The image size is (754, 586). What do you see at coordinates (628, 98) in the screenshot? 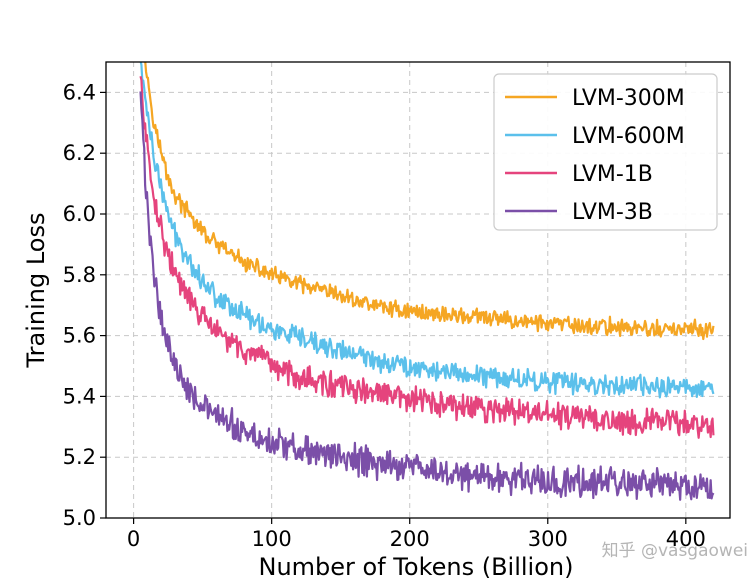
I see `legend-label-lvm-300m: LVM-300M` at bounding box center [628, 98].